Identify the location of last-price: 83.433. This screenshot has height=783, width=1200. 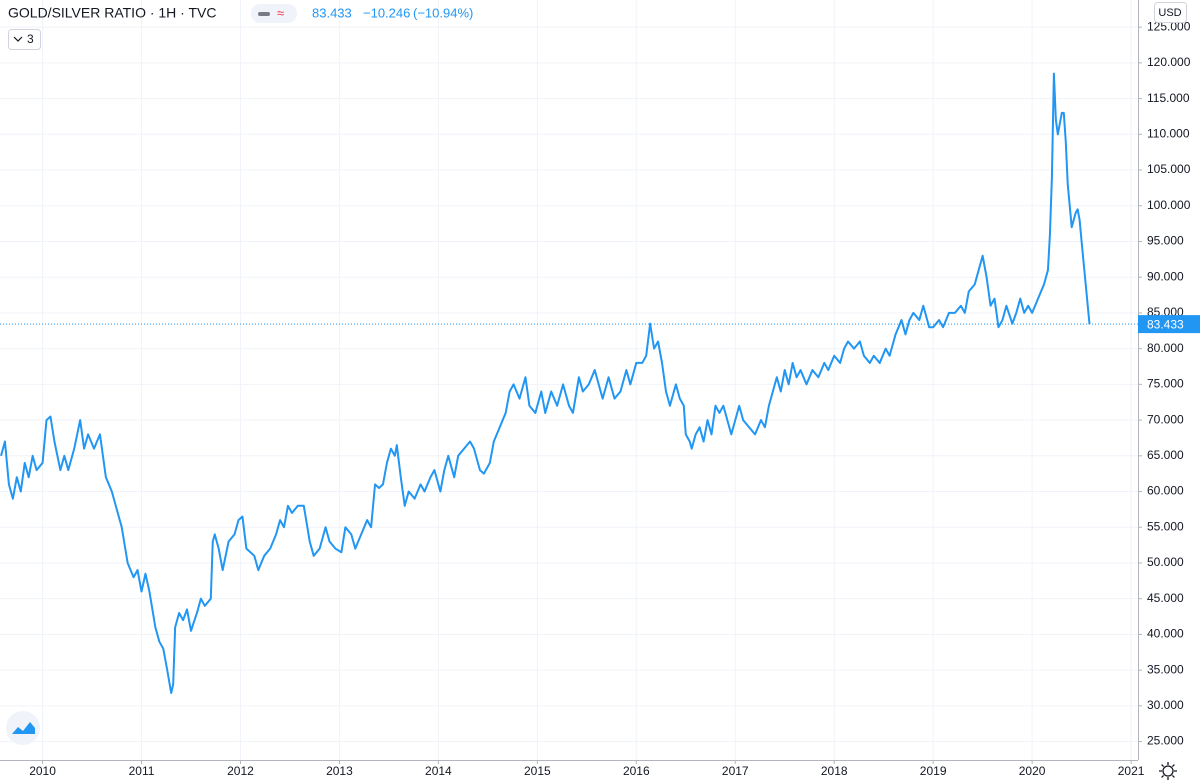
(332, 12).